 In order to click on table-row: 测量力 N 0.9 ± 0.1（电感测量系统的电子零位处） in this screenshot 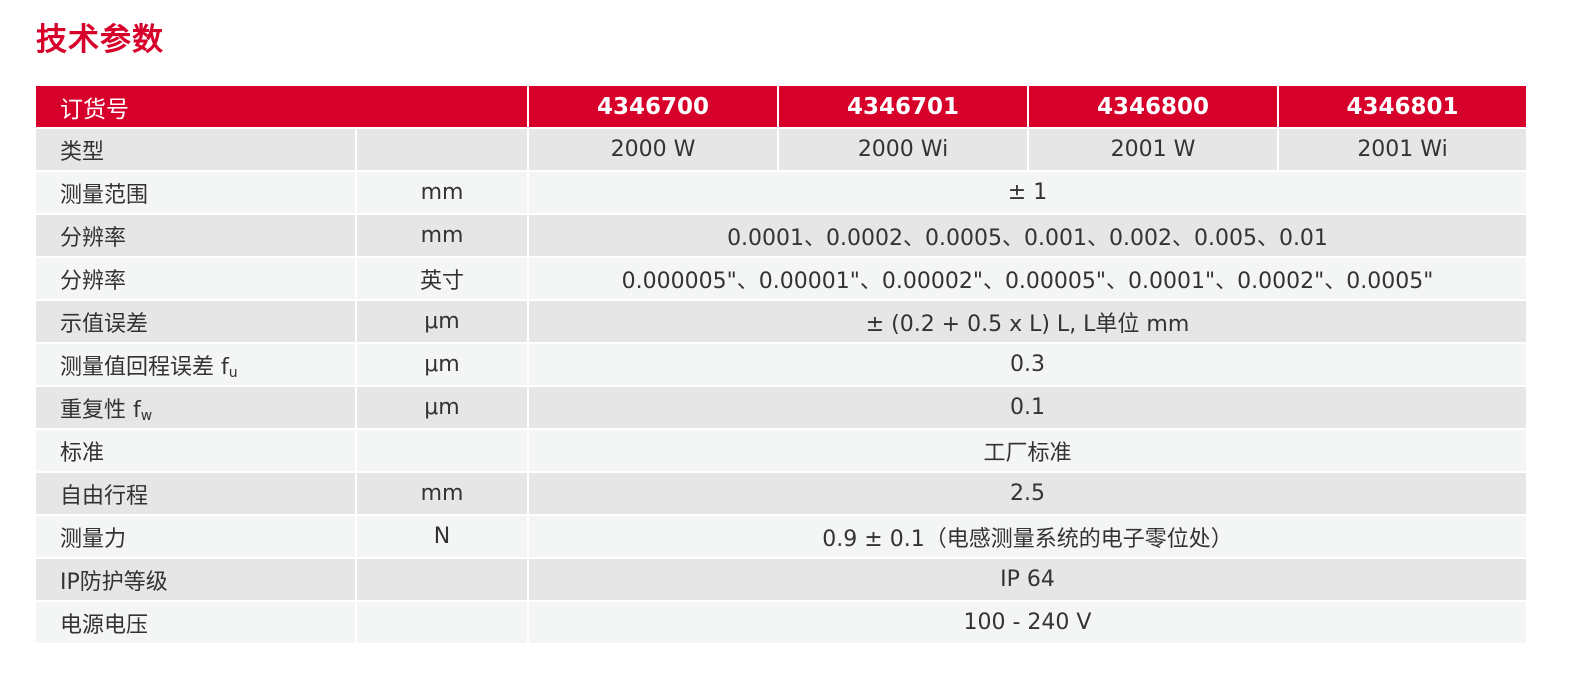, I will do `click(781, 536)`.